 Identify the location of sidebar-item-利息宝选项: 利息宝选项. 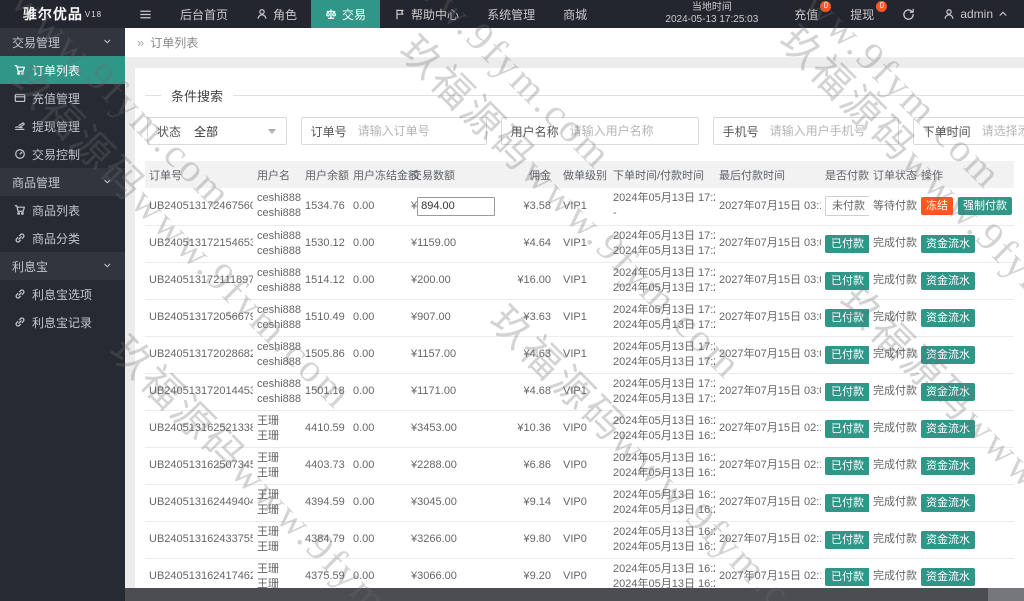
(62, 294).